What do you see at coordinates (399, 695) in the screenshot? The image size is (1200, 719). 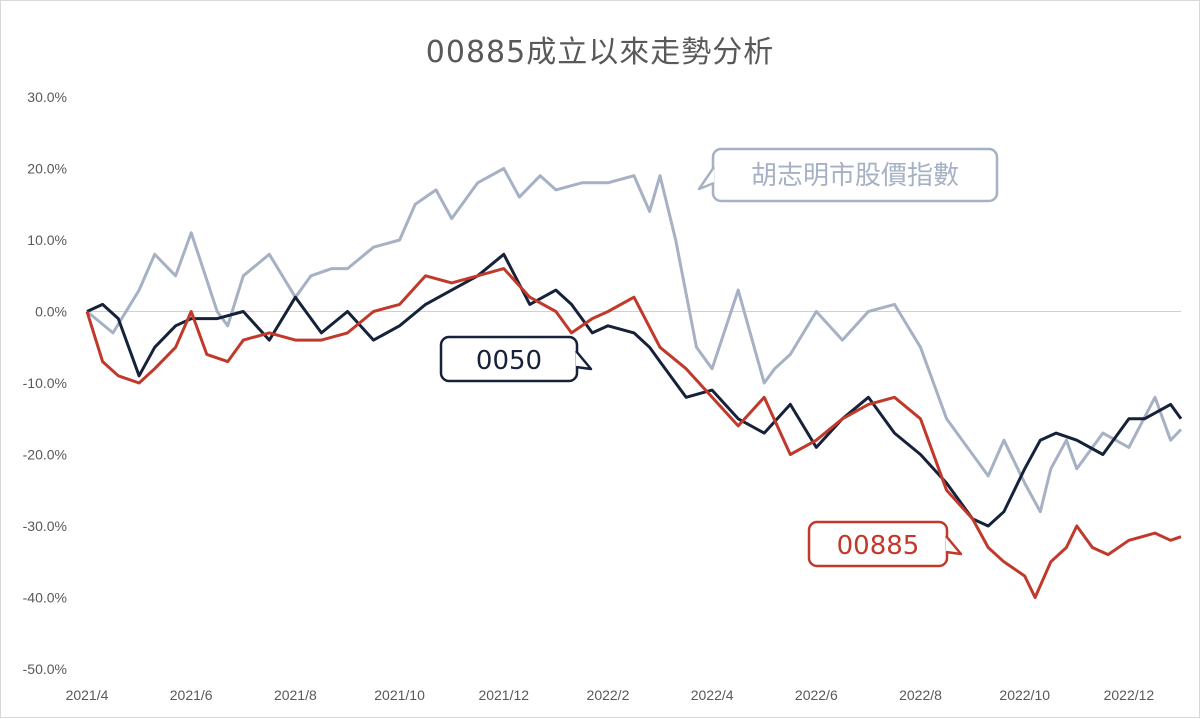 I see `x-tick-label: 2021/10` at bounding box center [399, 695].